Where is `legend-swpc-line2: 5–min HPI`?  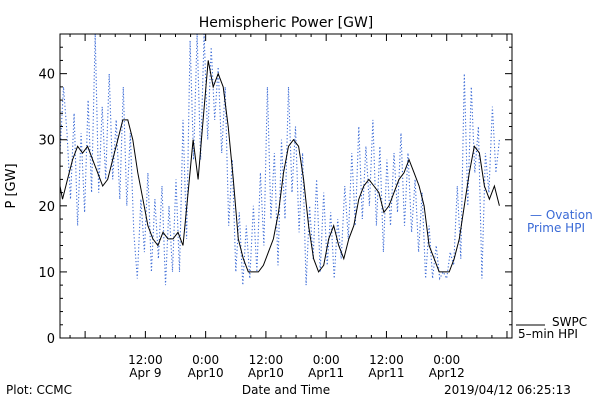 legend-swpc-line2: 5–min HPI is located at coordinates (548, 334).